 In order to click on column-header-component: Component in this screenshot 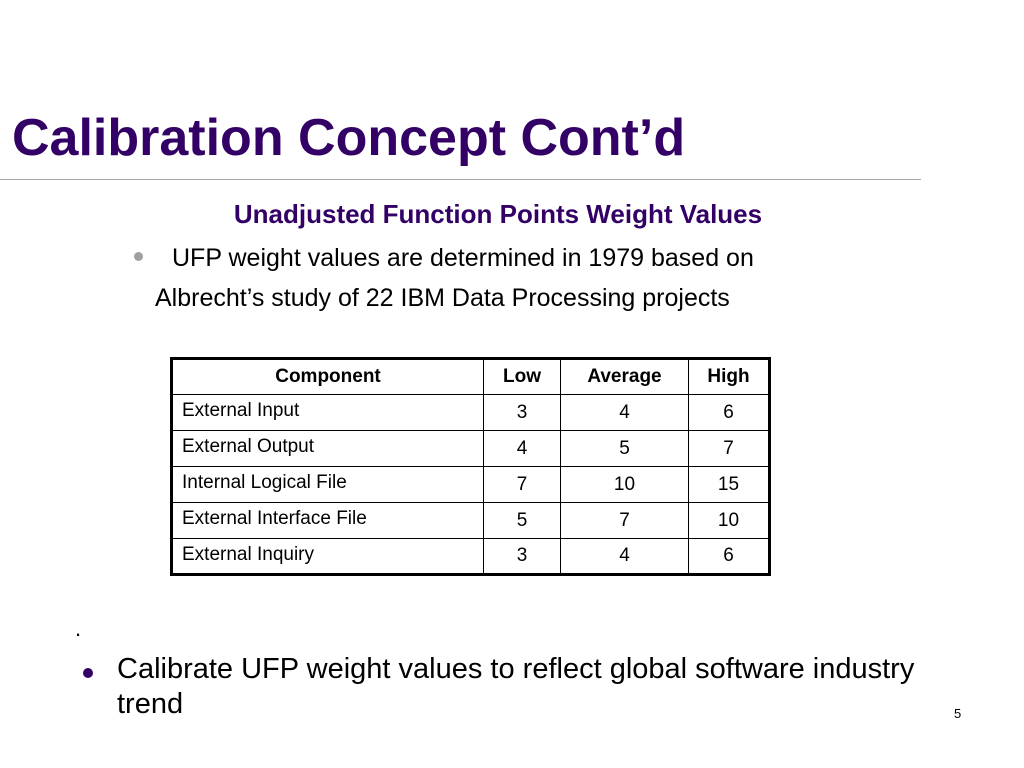, I will do `click(327, 376)`.